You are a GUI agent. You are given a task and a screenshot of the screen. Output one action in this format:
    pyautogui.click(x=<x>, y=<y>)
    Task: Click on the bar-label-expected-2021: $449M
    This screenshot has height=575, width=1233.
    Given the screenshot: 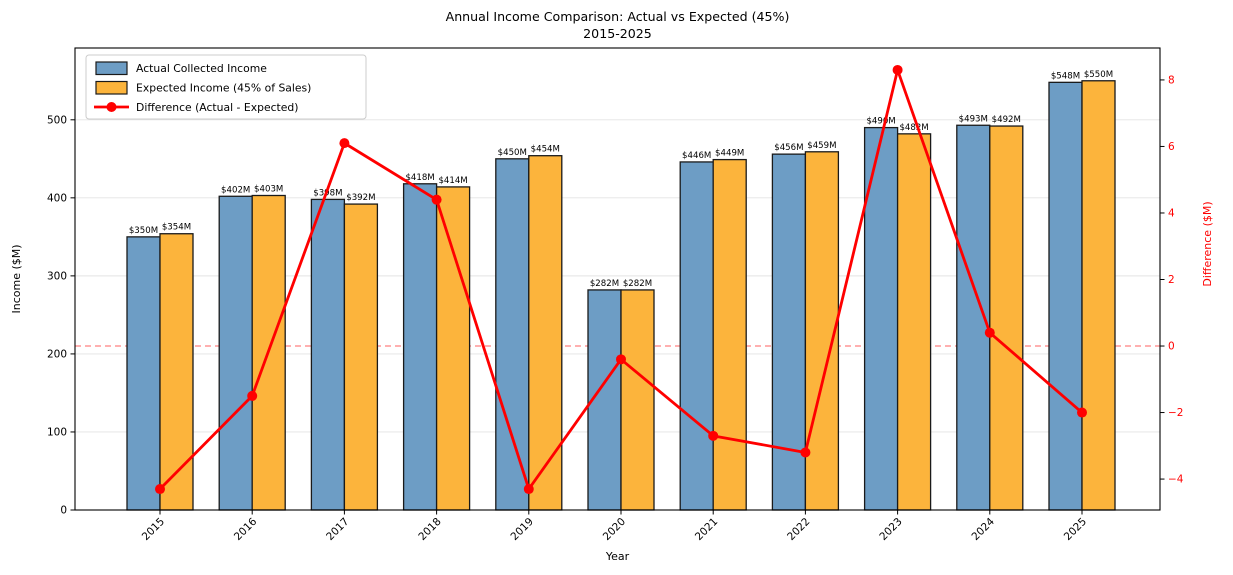 What is the action you would take?
    pyautogui.click(x=729, y=154)
    